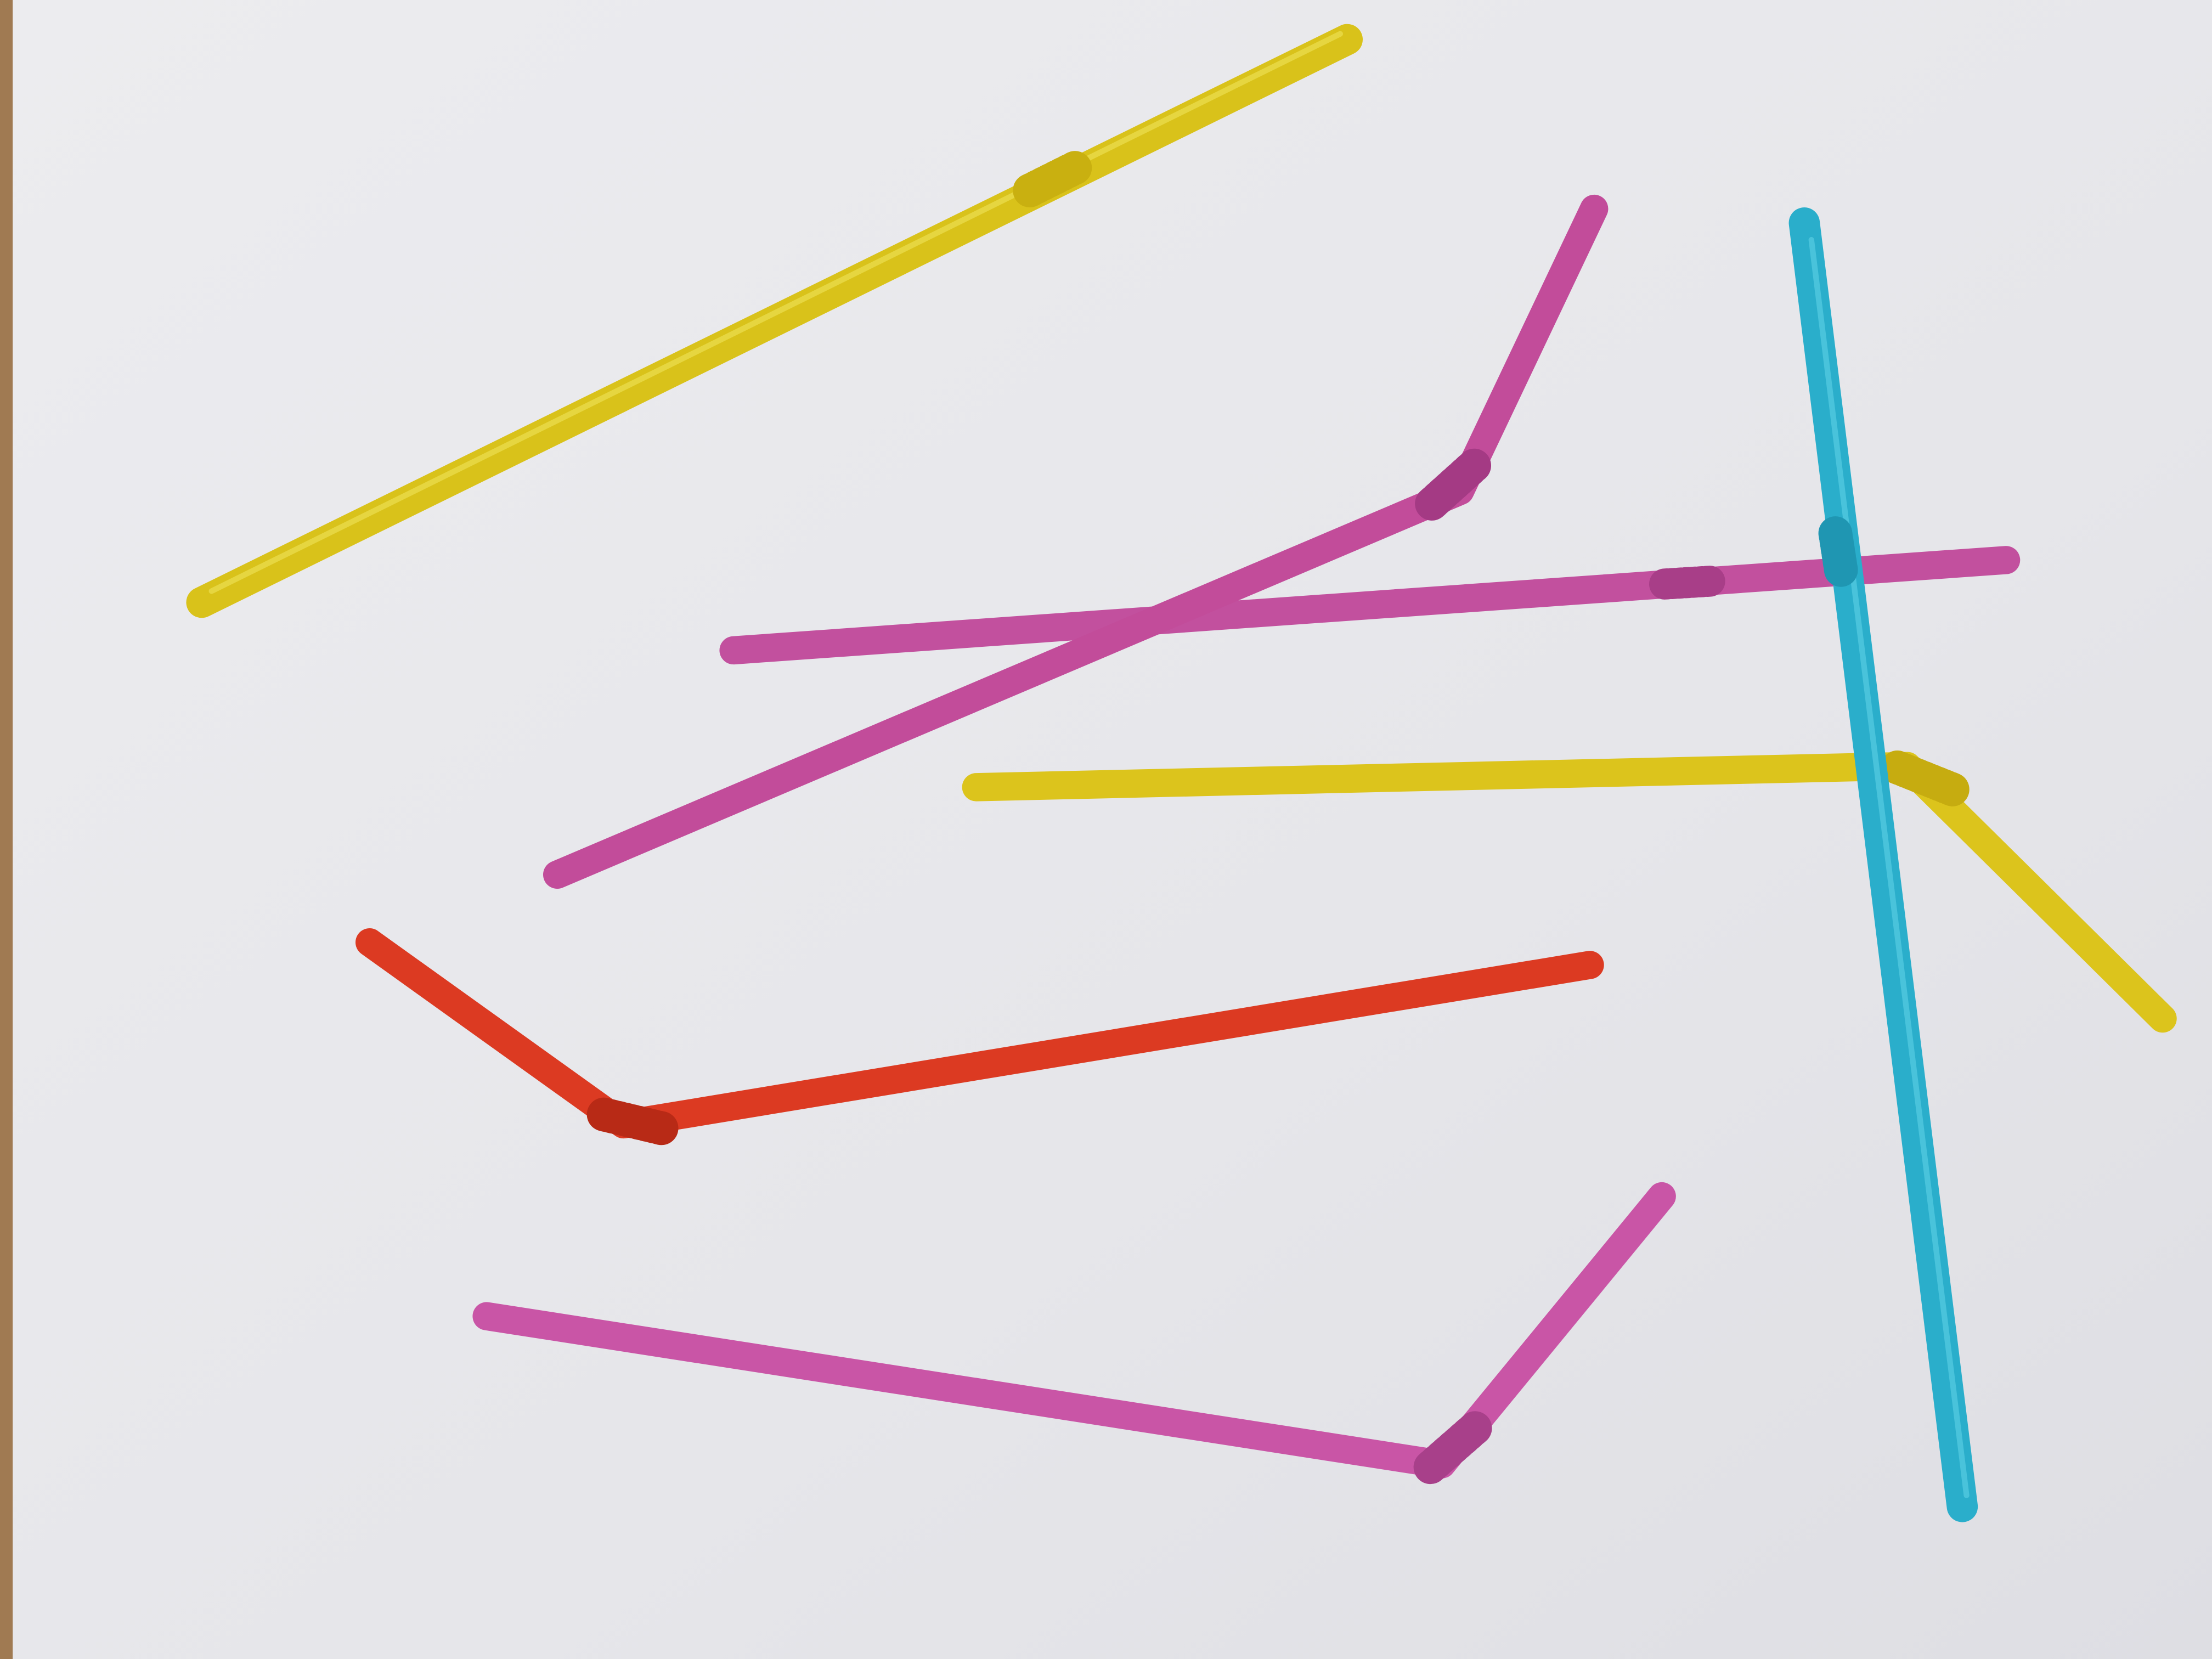  What do you see at coordinates (1883, 864) in the screenshot?
I see `blue-straw` at bounding box center [1883, 864].